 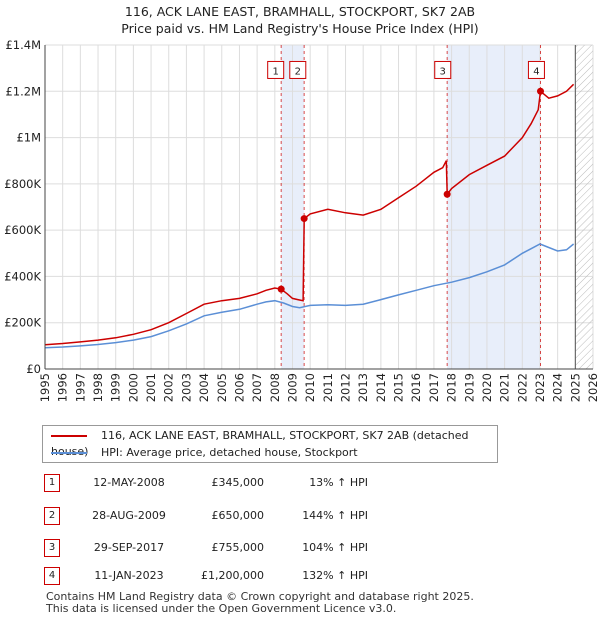 I want to click on sale-marker-label: 2, so click(x=298, y=71).